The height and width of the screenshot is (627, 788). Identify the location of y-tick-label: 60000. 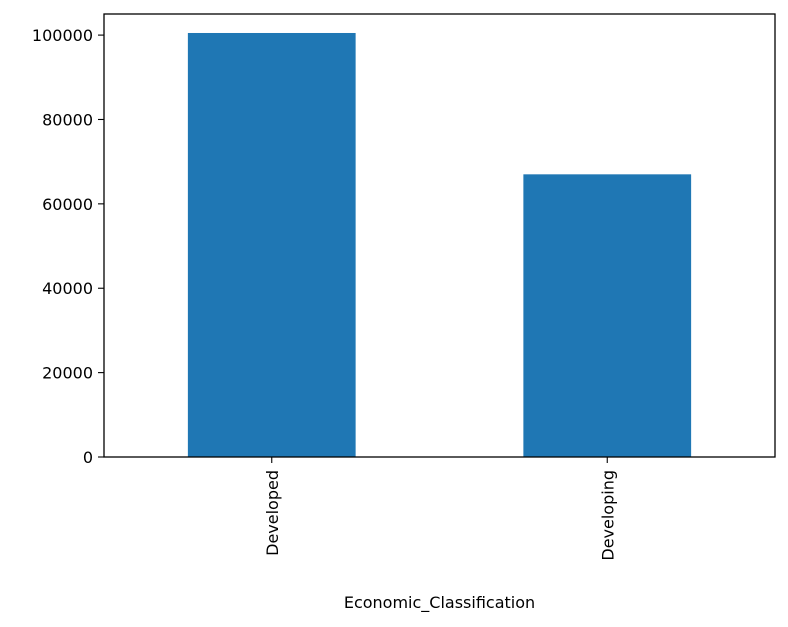
(67, 204).